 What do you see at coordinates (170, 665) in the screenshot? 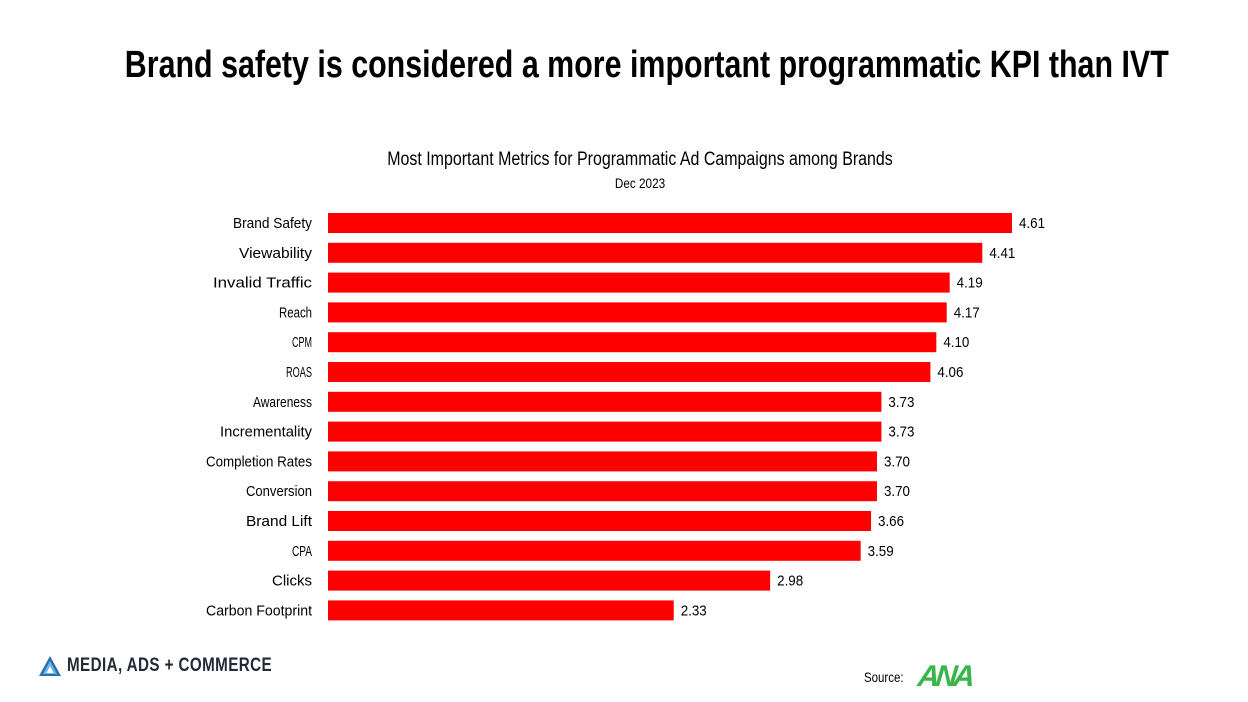
I see `brand-name: MEDIA, ADS + COMMERCE` at bounding box center [170, 665].